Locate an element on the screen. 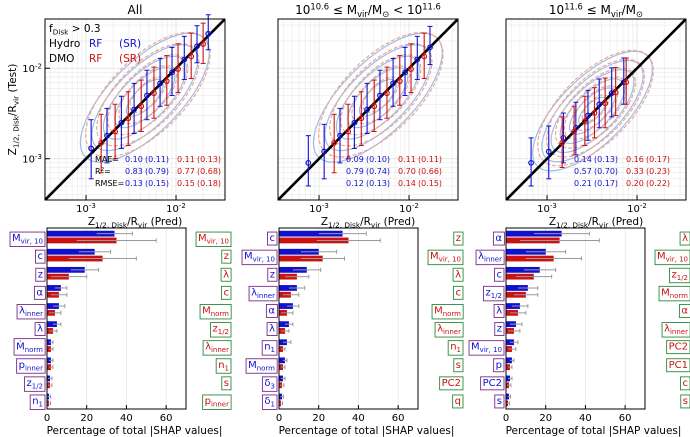 This screenshot has height=437, width=690. dmo-feature-label: pinner is located at coordinates (217, 402).